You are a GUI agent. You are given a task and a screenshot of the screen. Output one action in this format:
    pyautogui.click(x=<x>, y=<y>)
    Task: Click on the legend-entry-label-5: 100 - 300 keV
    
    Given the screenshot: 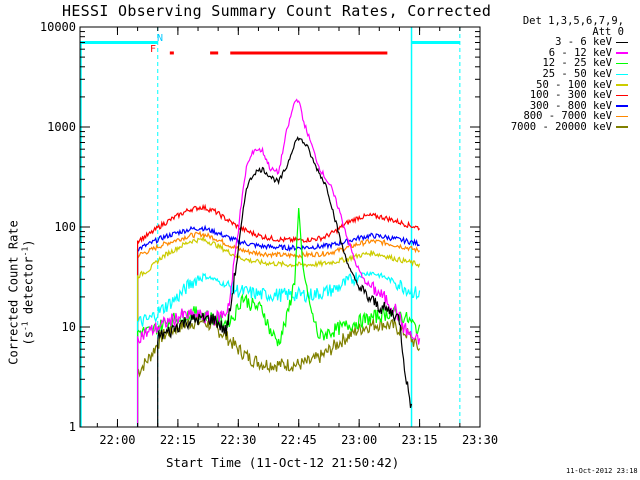 What is the action you would take?
    pyautogui.click(x=570, y=95)
    